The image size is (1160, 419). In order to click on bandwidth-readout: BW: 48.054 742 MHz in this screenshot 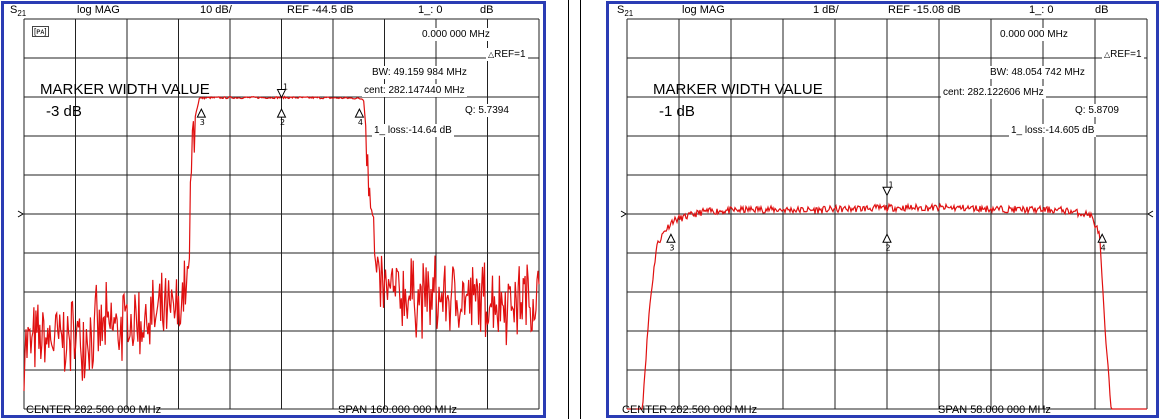, I will do `click(1037, 72)`.